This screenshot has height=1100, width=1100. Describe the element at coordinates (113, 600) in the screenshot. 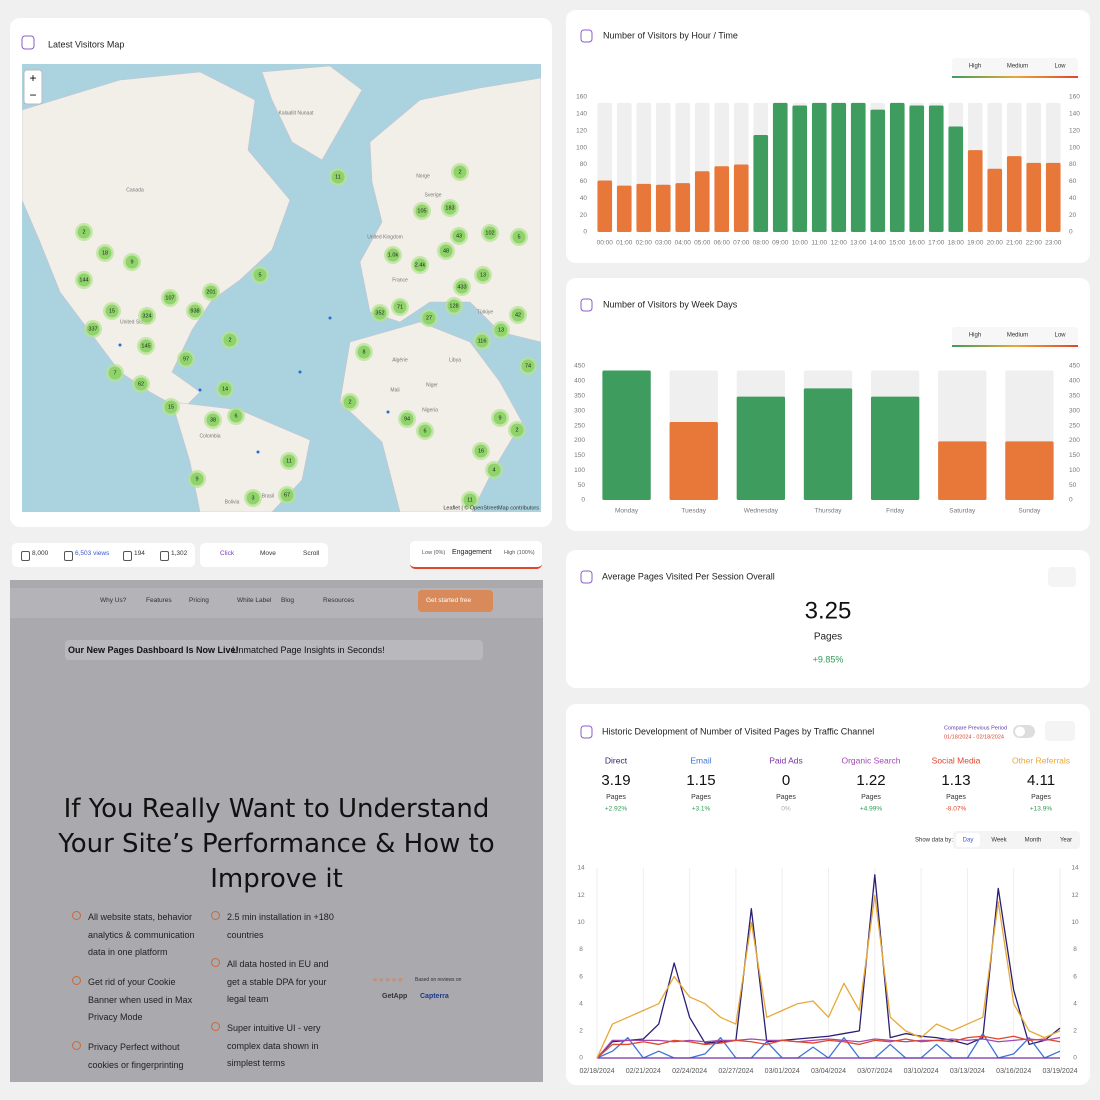

I see `site-nav-link: Why Us?` at that location.